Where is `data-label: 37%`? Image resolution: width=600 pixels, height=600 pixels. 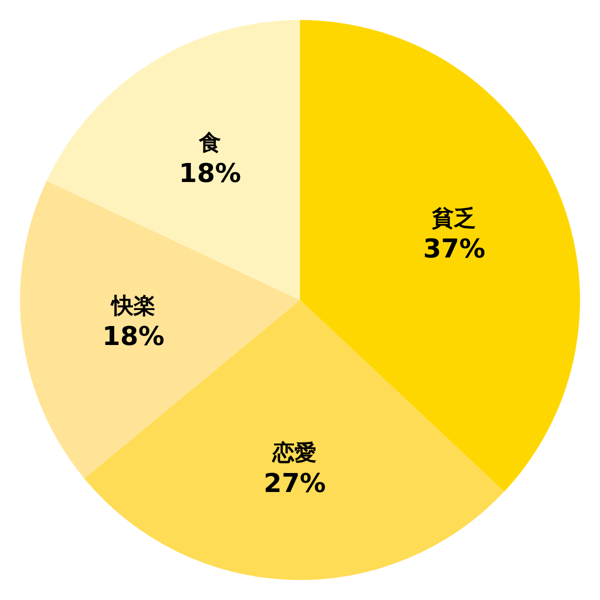 data-label: 37% is located at coordinates (454, 249).